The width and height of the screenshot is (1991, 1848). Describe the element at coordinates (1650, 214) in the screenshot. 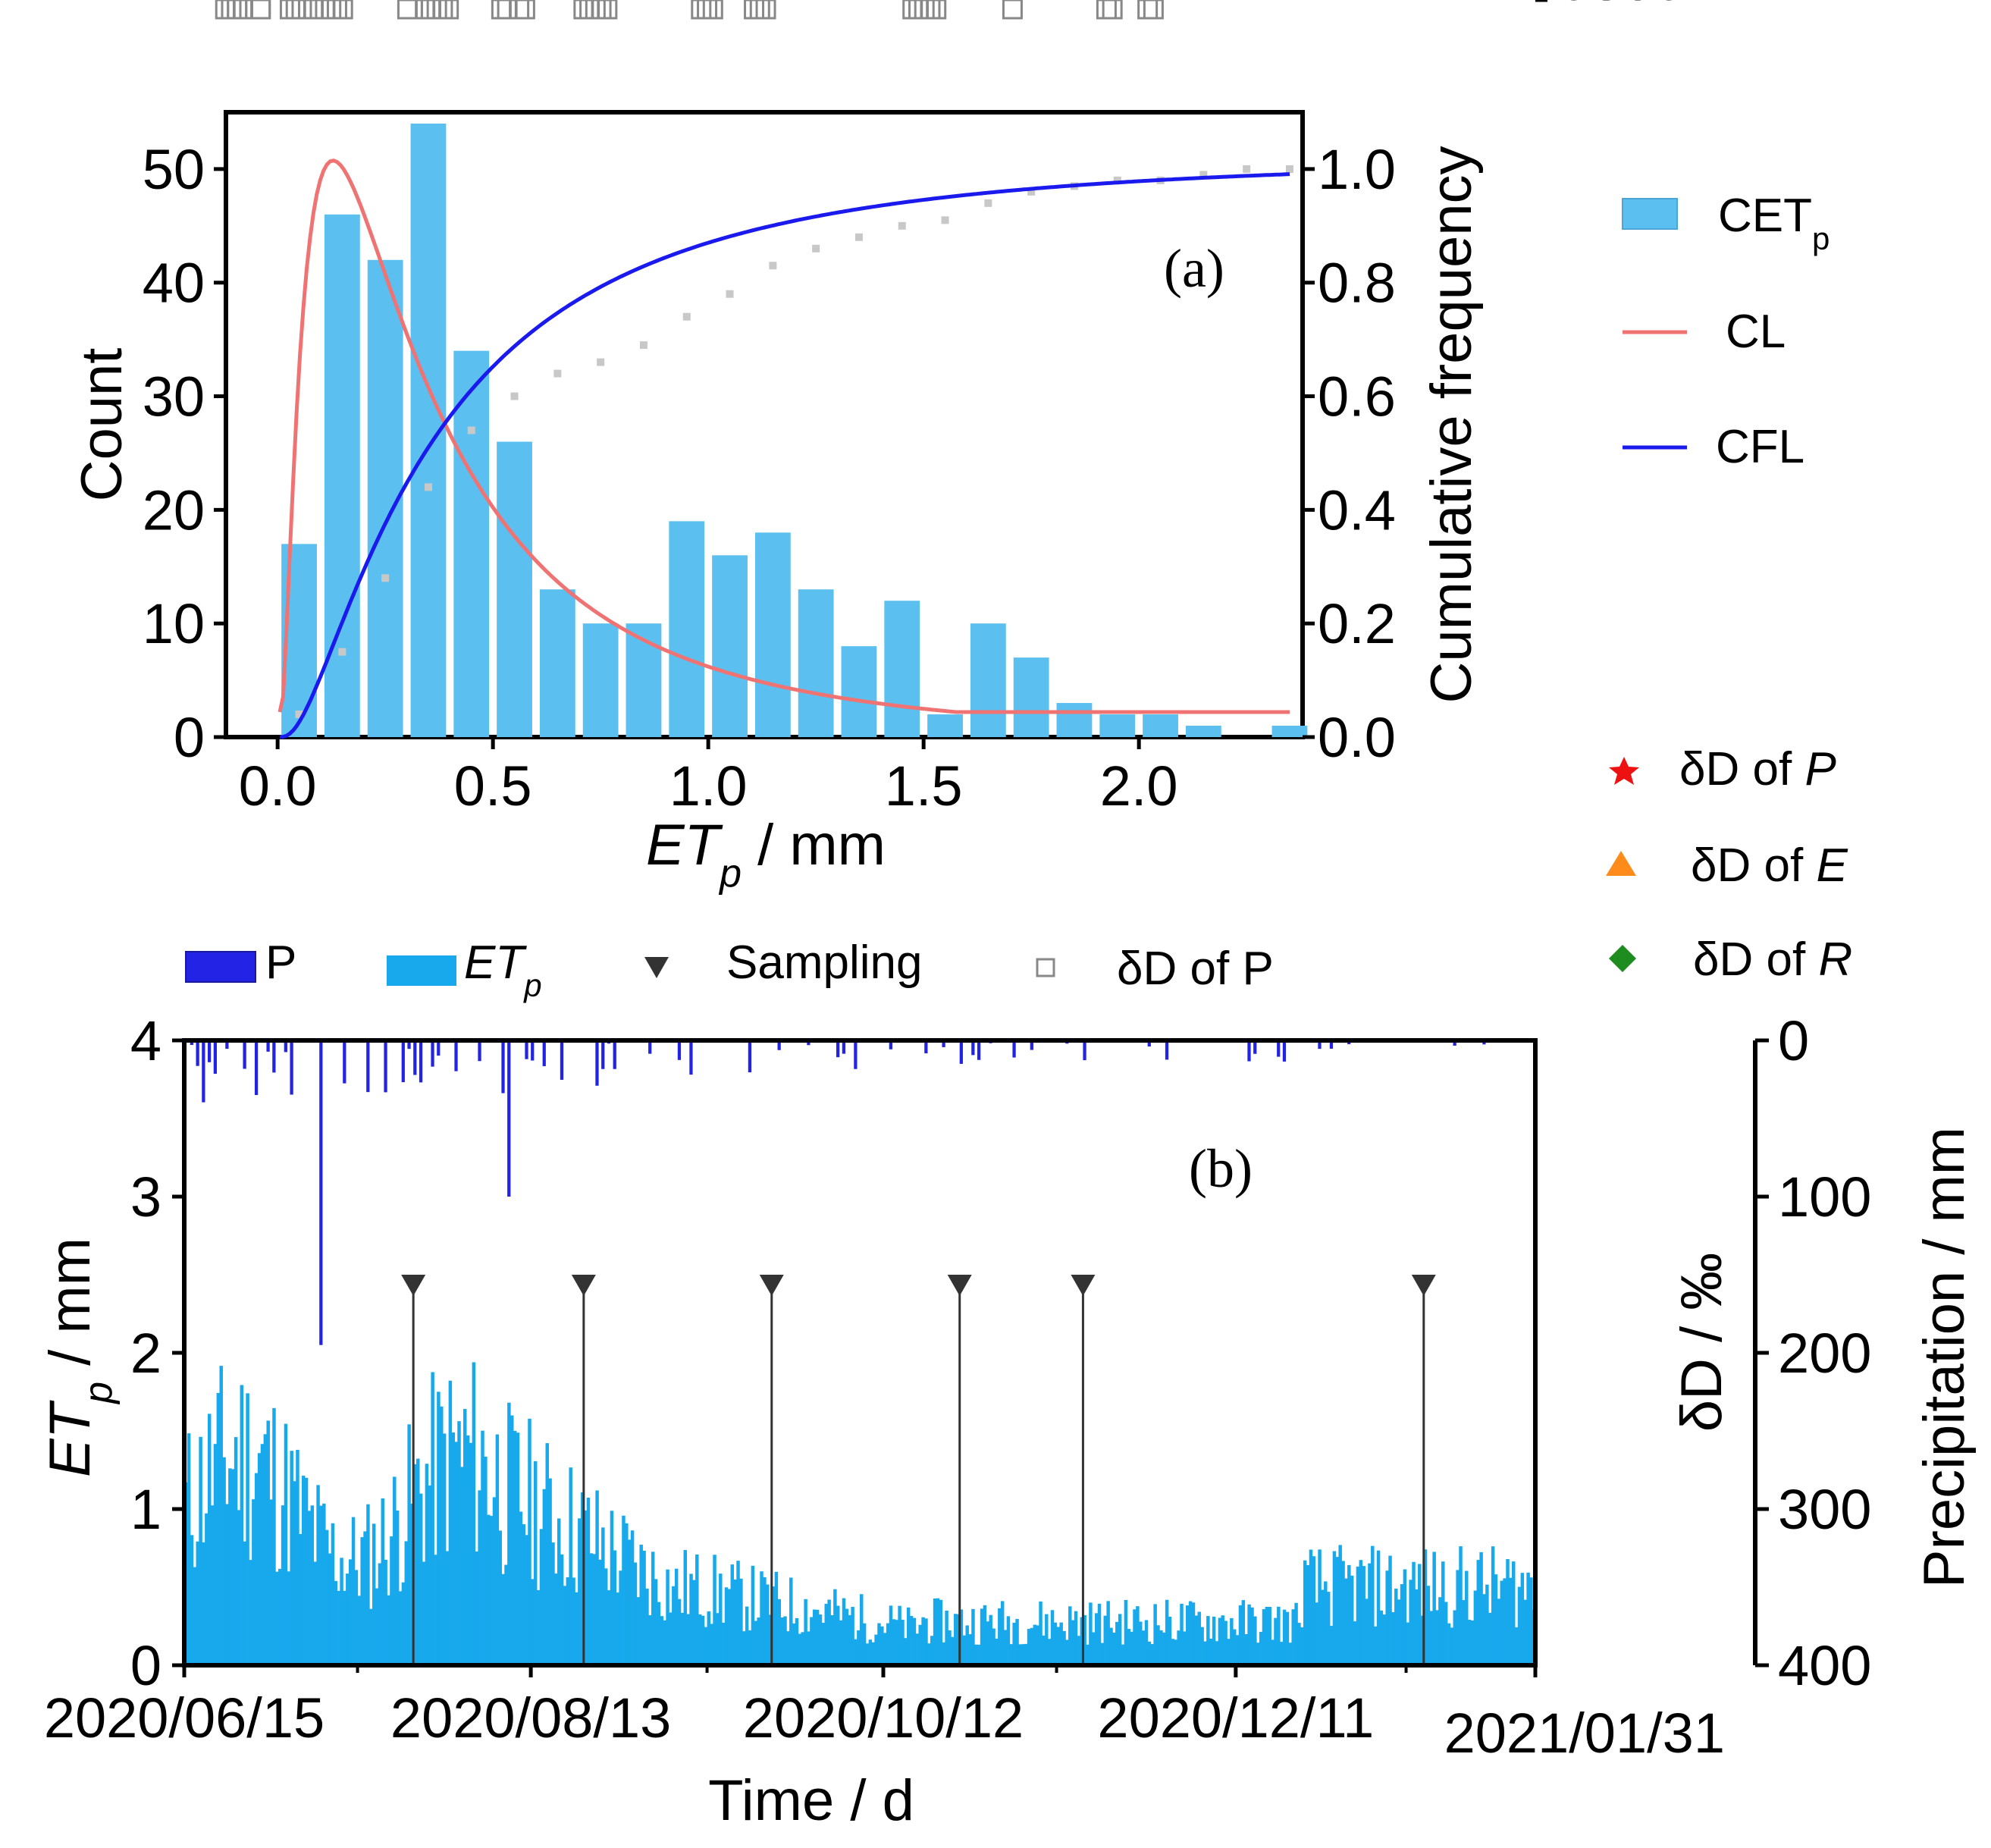

I see `legend-cetp-swatch` at that location.